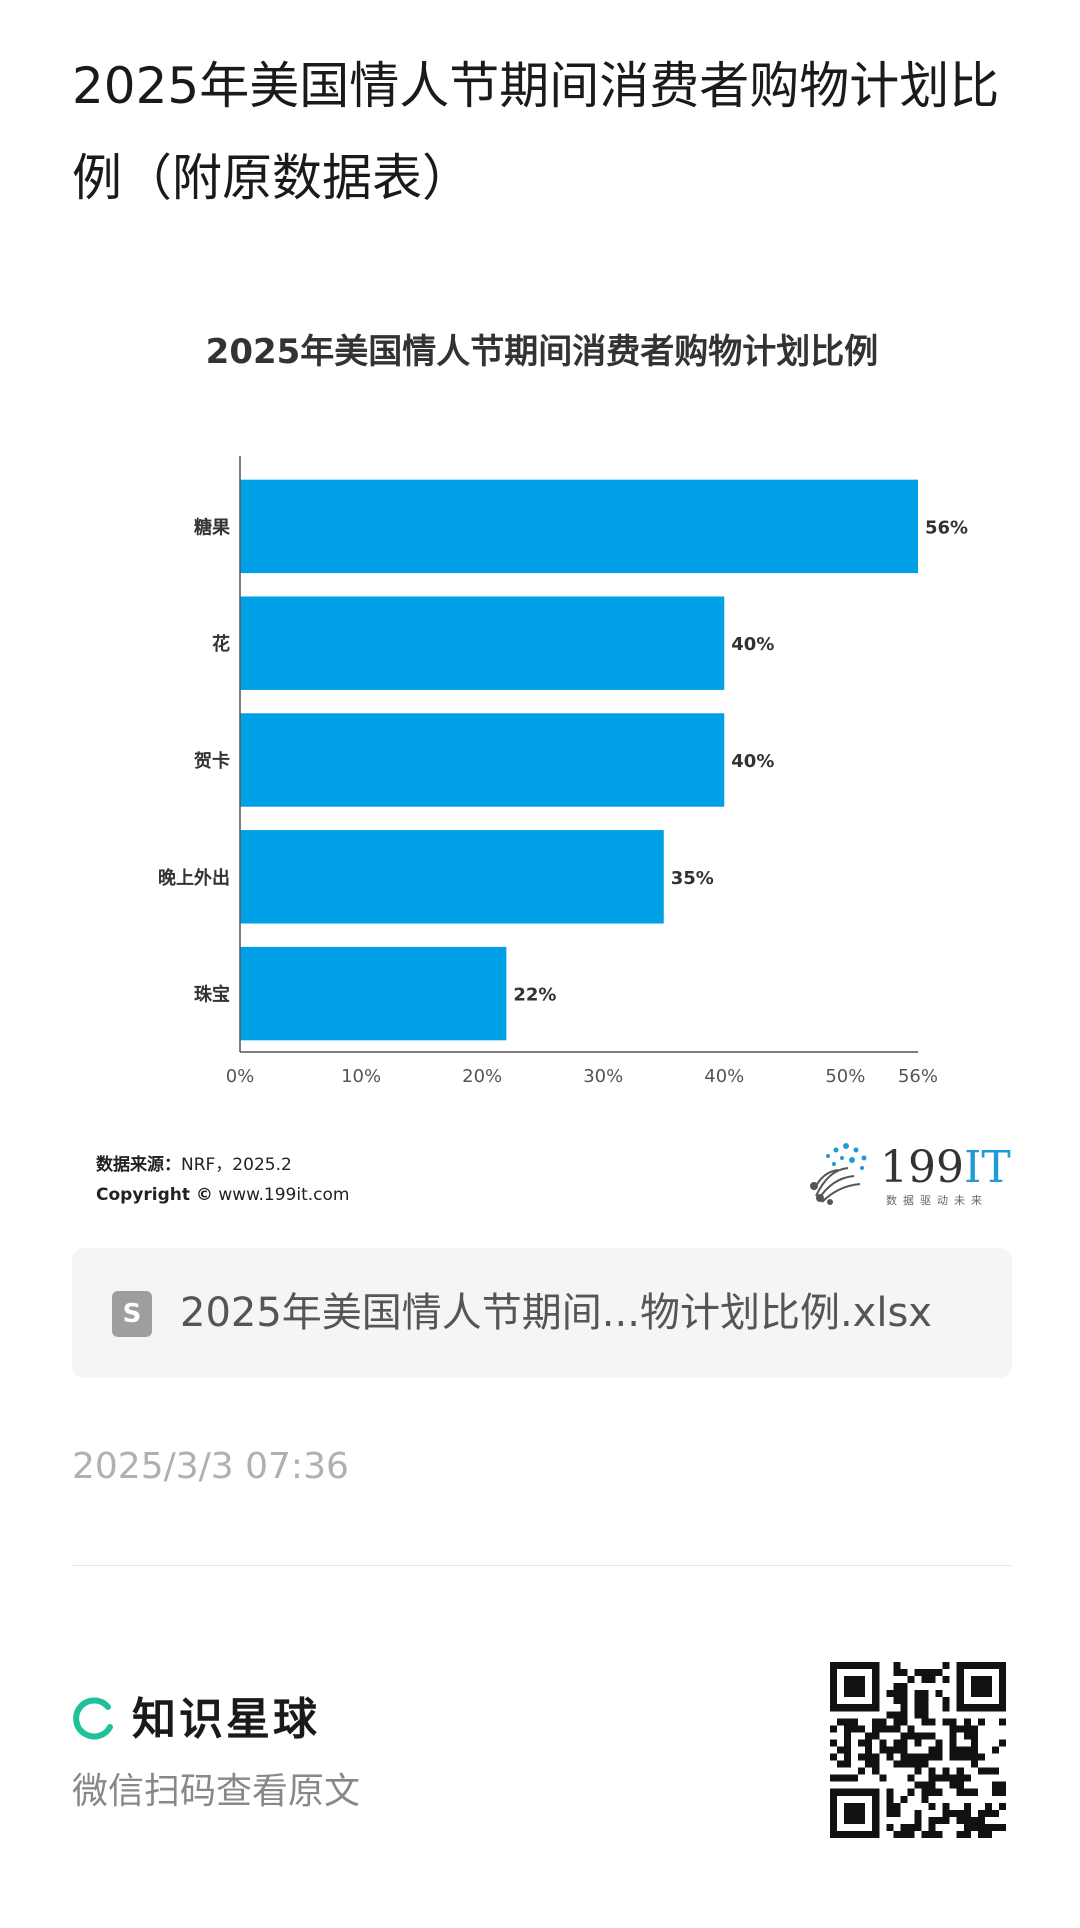  Describe the element at coordinates (987, 1167) in the screenshot. I see `brand-name-it: IT` at that location.